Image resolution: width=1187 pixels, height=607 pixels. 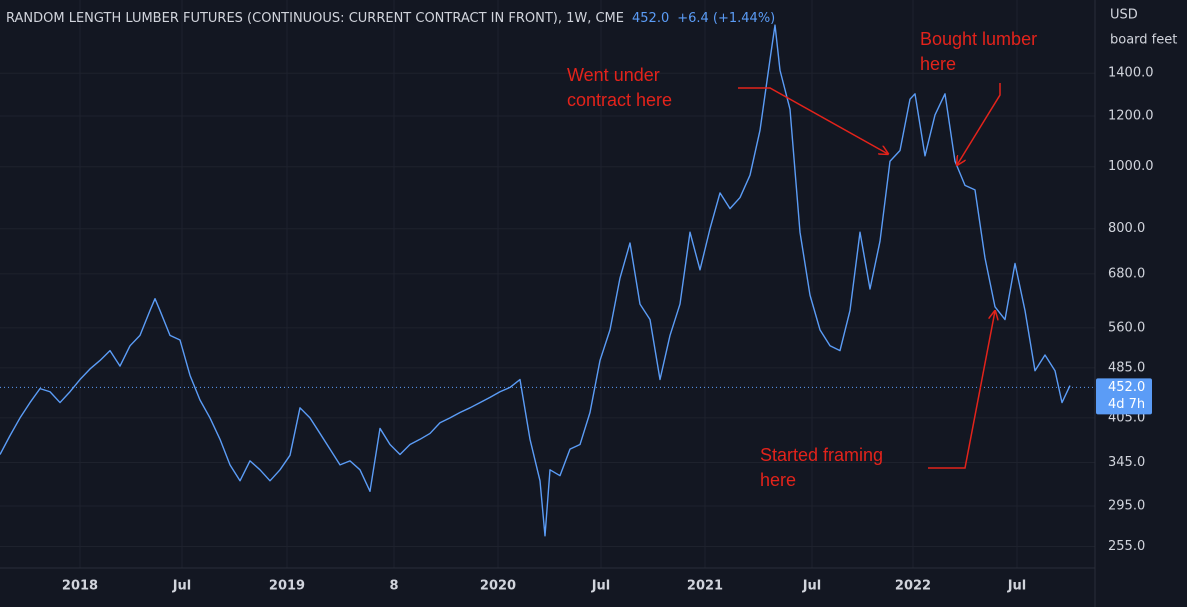 What do you see at coordinates (650, 18) in the screenshot?
I see `header-price: 452.0` at bounding box center [650, 18].